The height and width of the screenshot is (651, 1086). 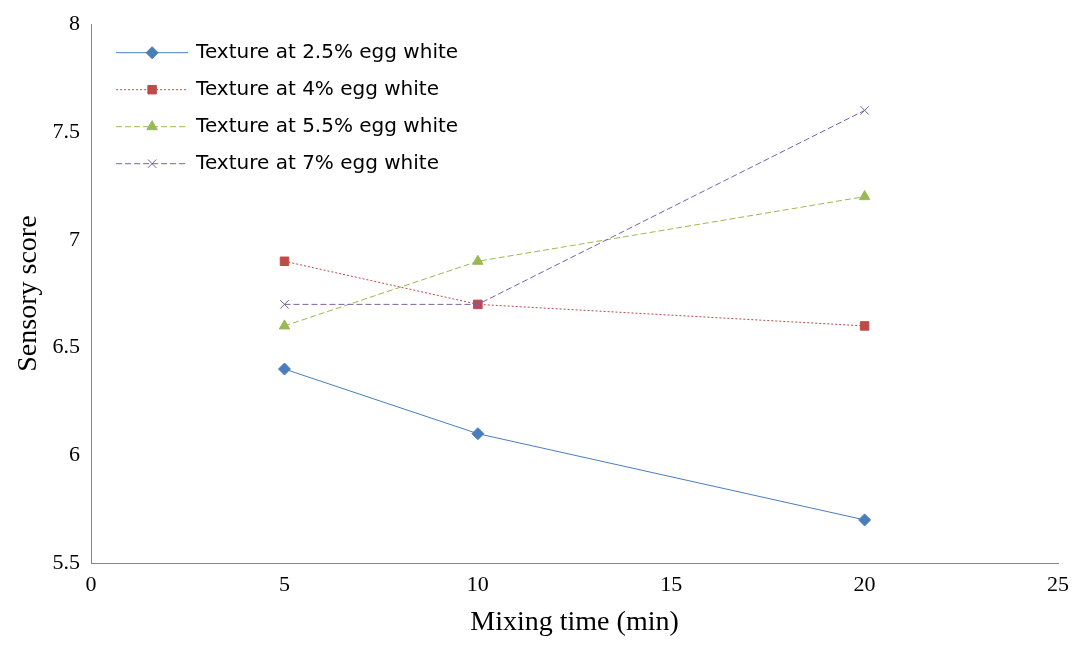 What do you see at coordinates (75, 454) in the screenshot?
I see `y-tick-label: 6` at bounding box center [75, 454].